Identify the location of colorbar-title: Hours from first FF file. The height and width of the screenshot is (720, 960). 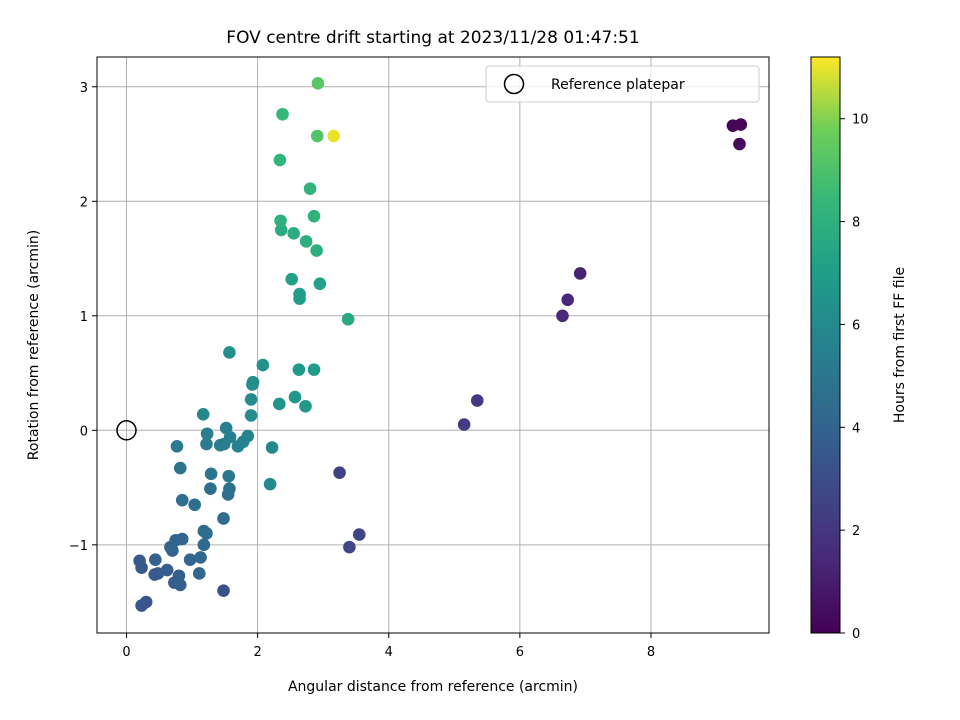
(900, 345).